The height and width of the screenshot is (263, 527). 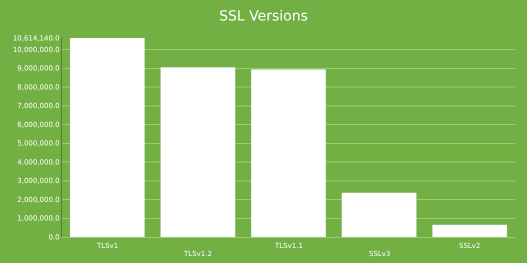 What do you see at coordinates (263, 16) in the screenshot?
I see `chart-title: SSL Versions` at bounding box center [263, 16].